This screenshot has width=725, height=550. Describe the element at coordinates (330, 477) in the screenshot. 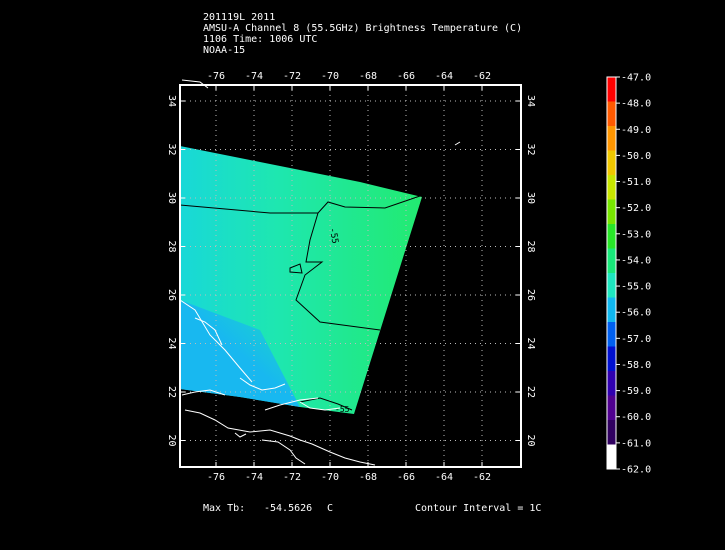

I see `lon-tick-label-bottom: -70` at that location.